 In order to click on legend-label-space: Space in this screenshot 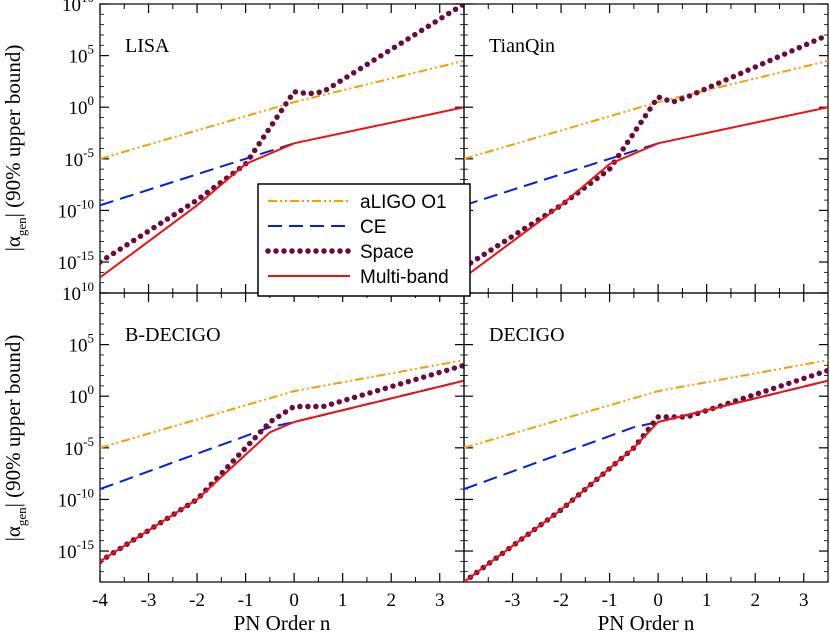, I will do `click(387, 252)`.